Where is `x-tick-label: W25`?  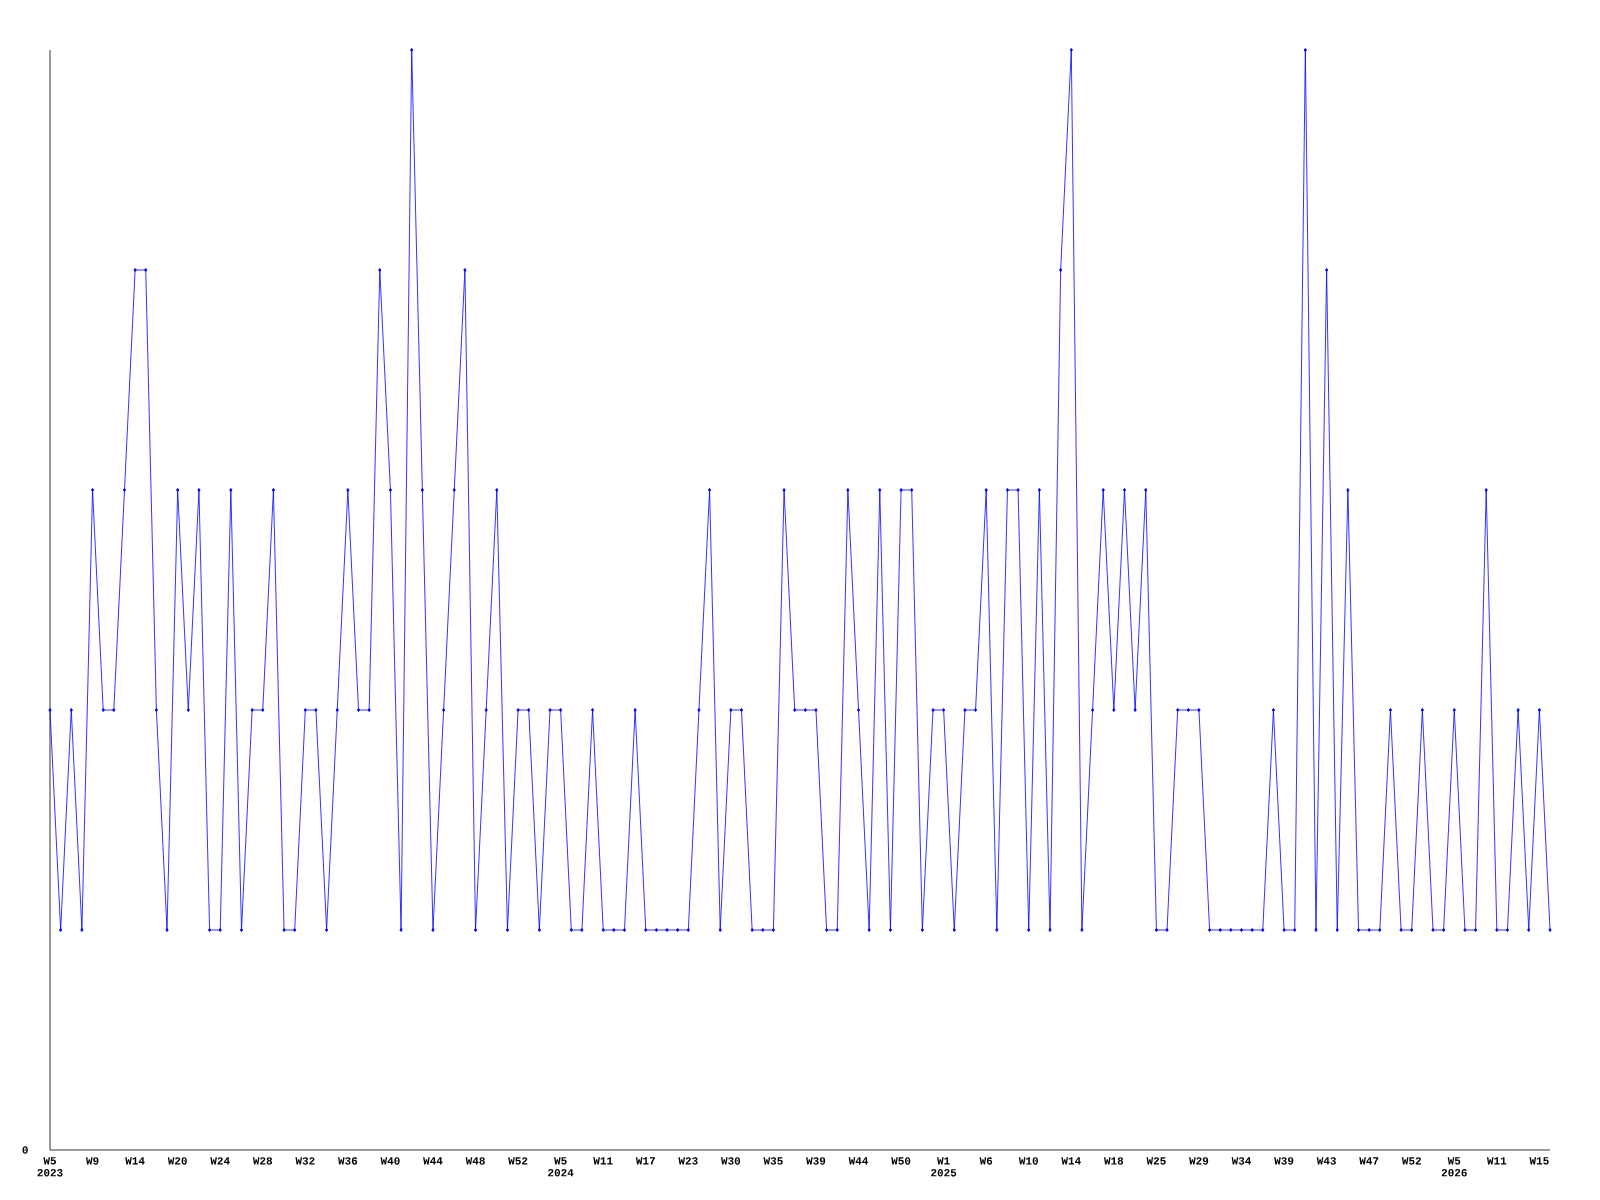 x-tick-label: W25 is located at coordinates (1156, 1161).